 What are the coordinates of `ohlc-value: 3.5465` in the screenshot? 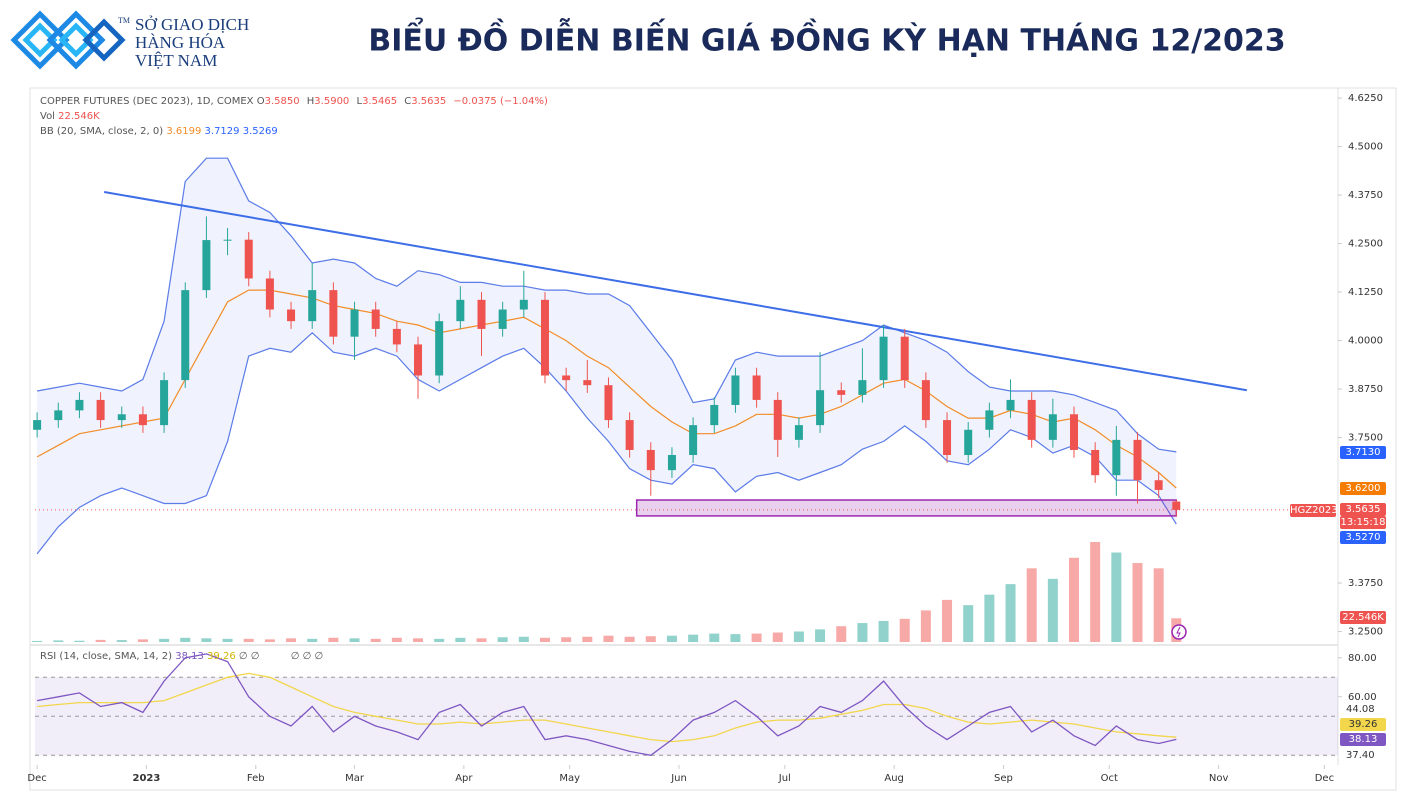 It's located at (380, 101).